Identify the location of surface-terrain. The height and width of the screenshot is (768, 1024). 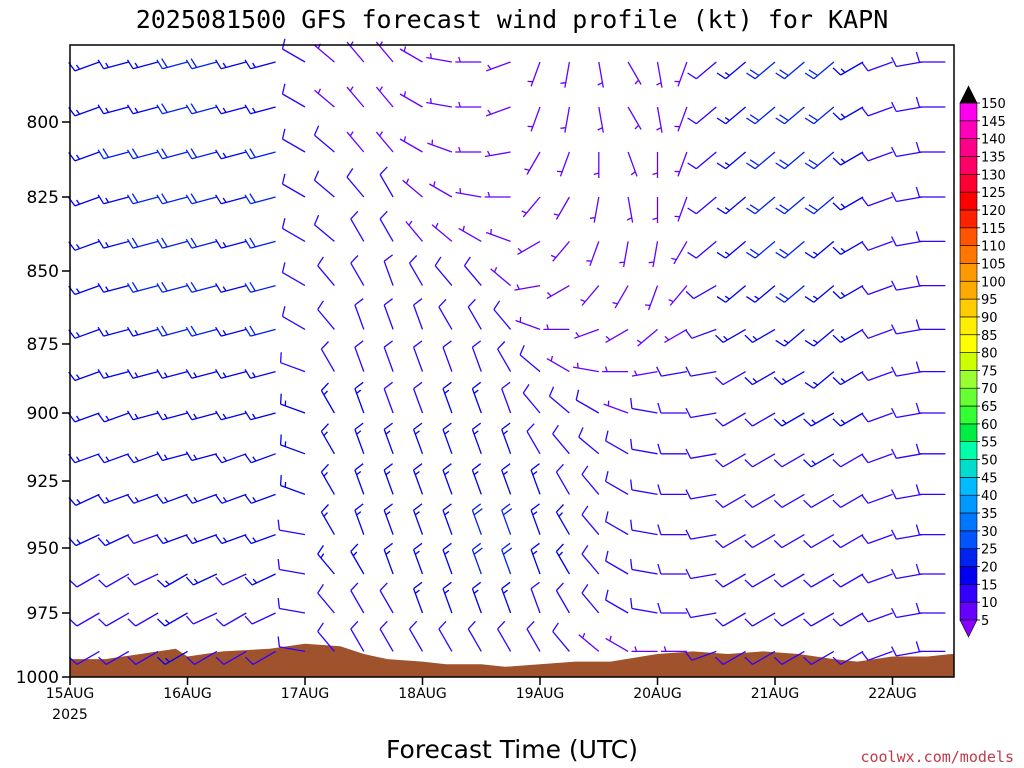
(512, 660).